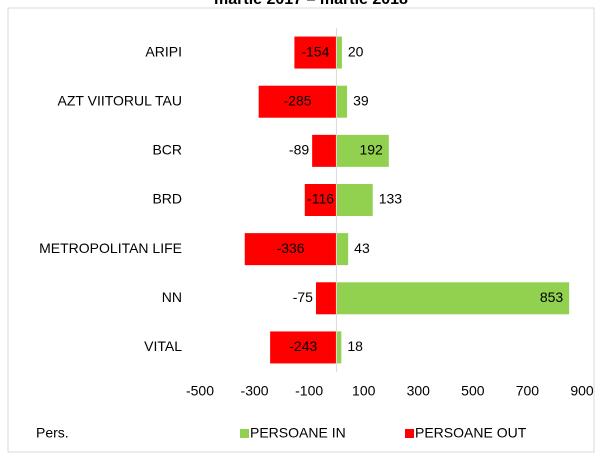  What do you see at coordinates (528, 391) in the screenshot?
I see `x-tick-label: 700` at bounding box center [528, 391].